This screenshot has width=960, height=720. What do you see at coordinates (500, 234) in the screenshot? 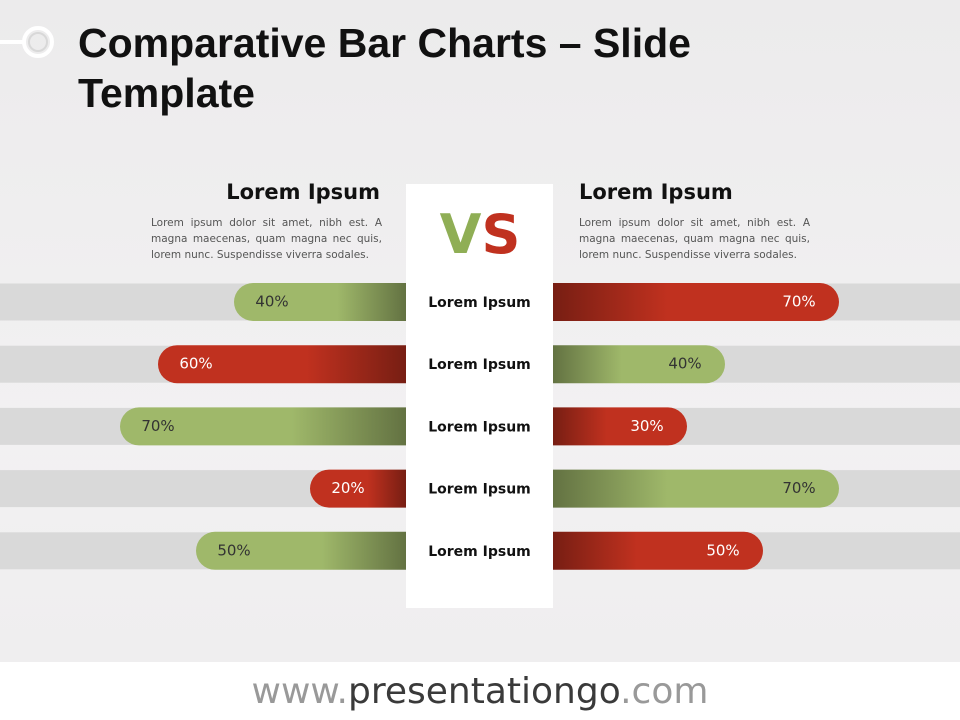
I see `vs-letter: S` at bounding box center [500, 234].